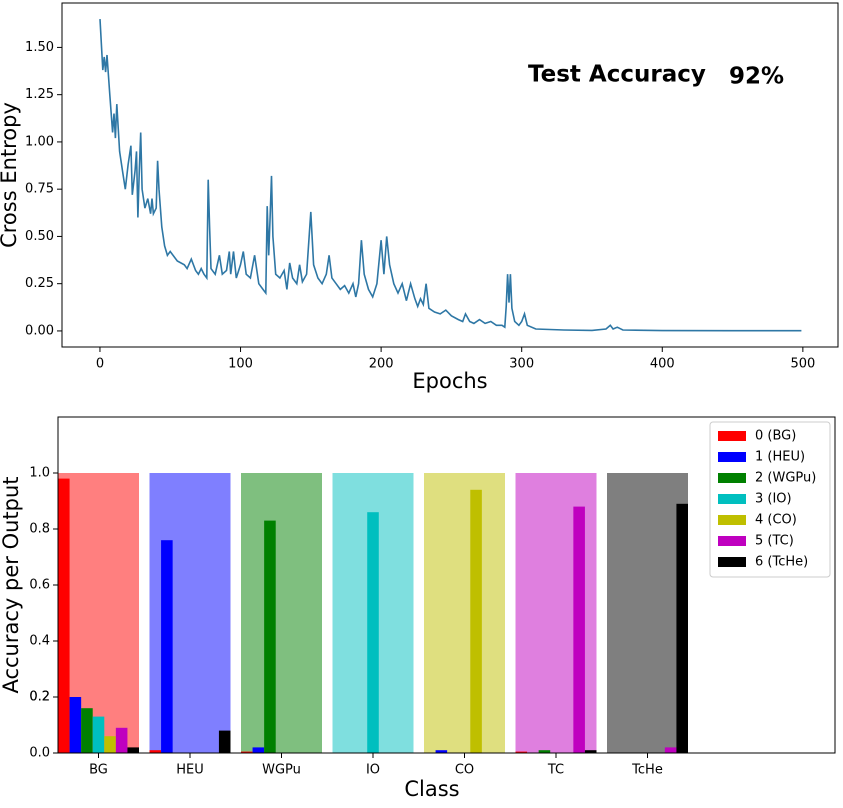 This screenshot has height=808, width=843. I want to click on y-tick-label: 0.4, so click(39, 641).